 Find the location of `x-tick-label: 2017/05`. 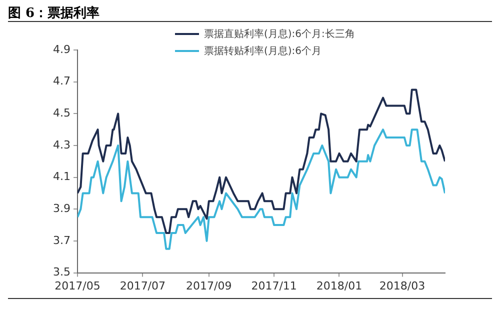

x-tick-label: 2017/05 is located at coordinates (77, 285).